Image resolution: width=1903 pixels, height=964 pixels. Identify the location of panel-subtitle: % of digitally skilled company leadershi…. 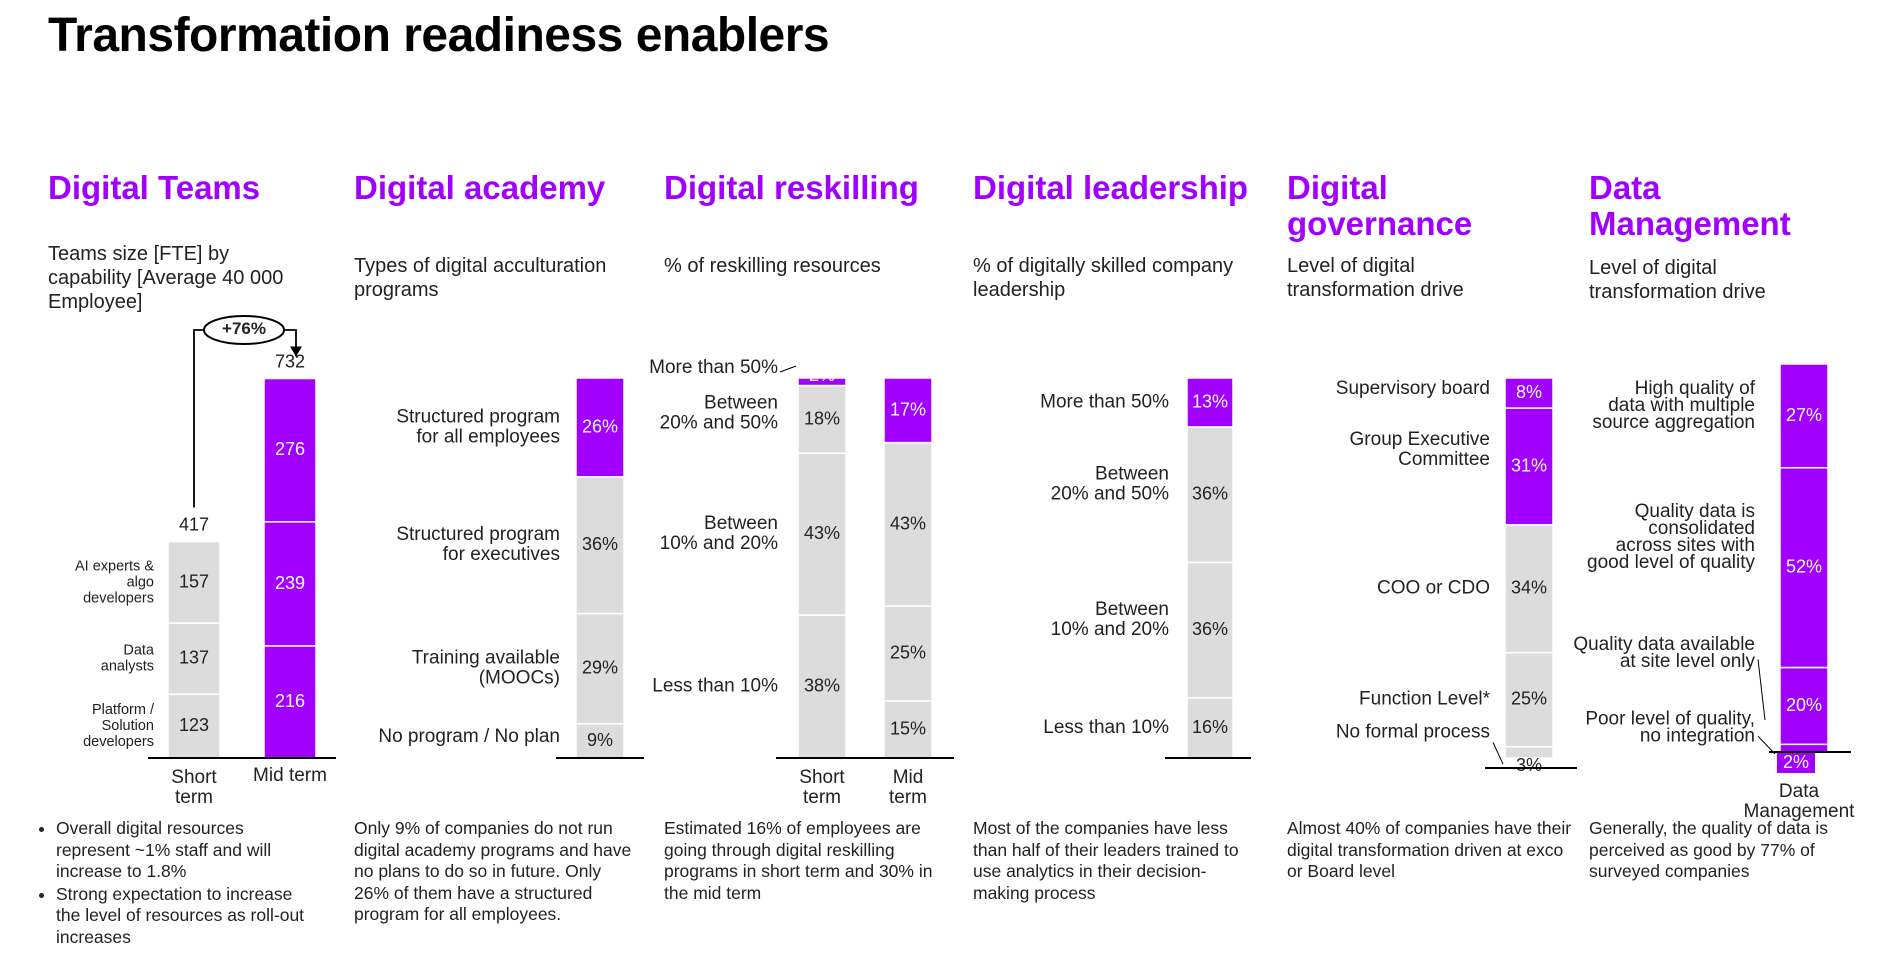
(1103, 278).